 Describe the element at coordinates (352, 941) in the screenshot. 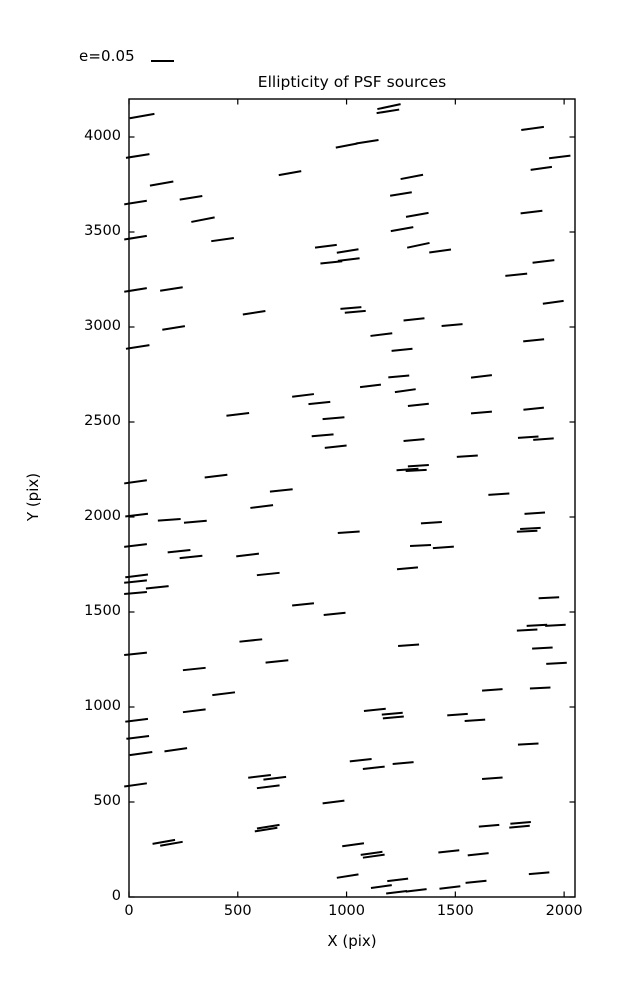

I see `x-axis-label: X (pix)` at that location.